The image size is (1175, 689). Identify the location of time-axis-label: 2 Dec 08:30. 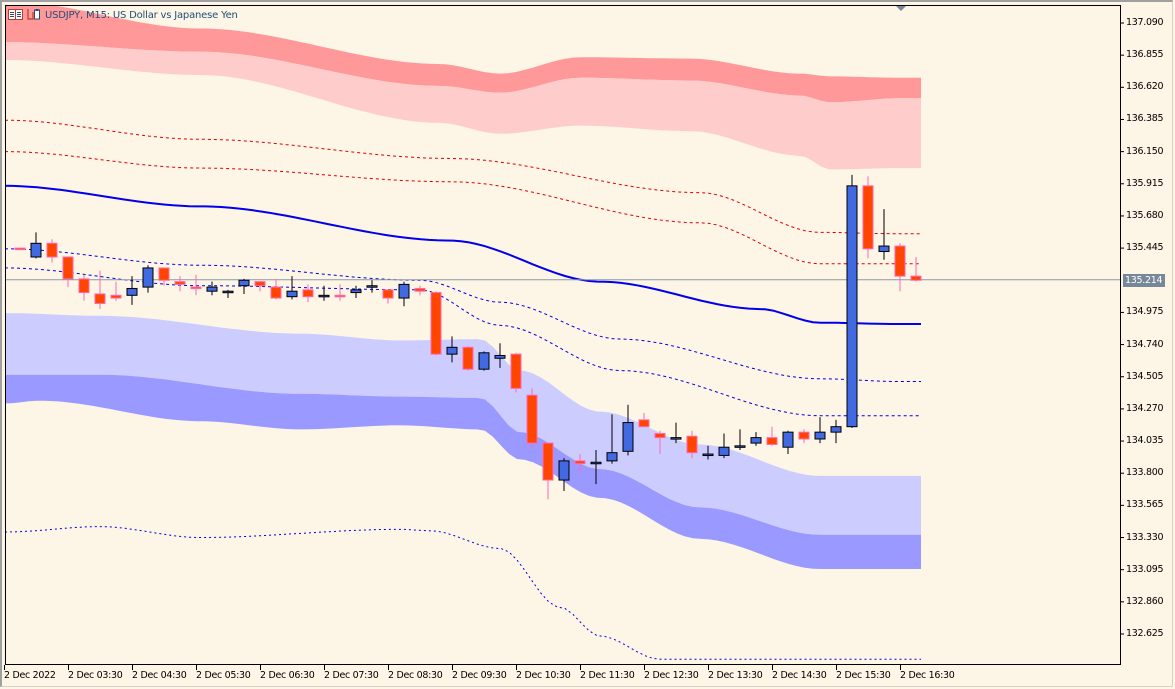
(415, 675).